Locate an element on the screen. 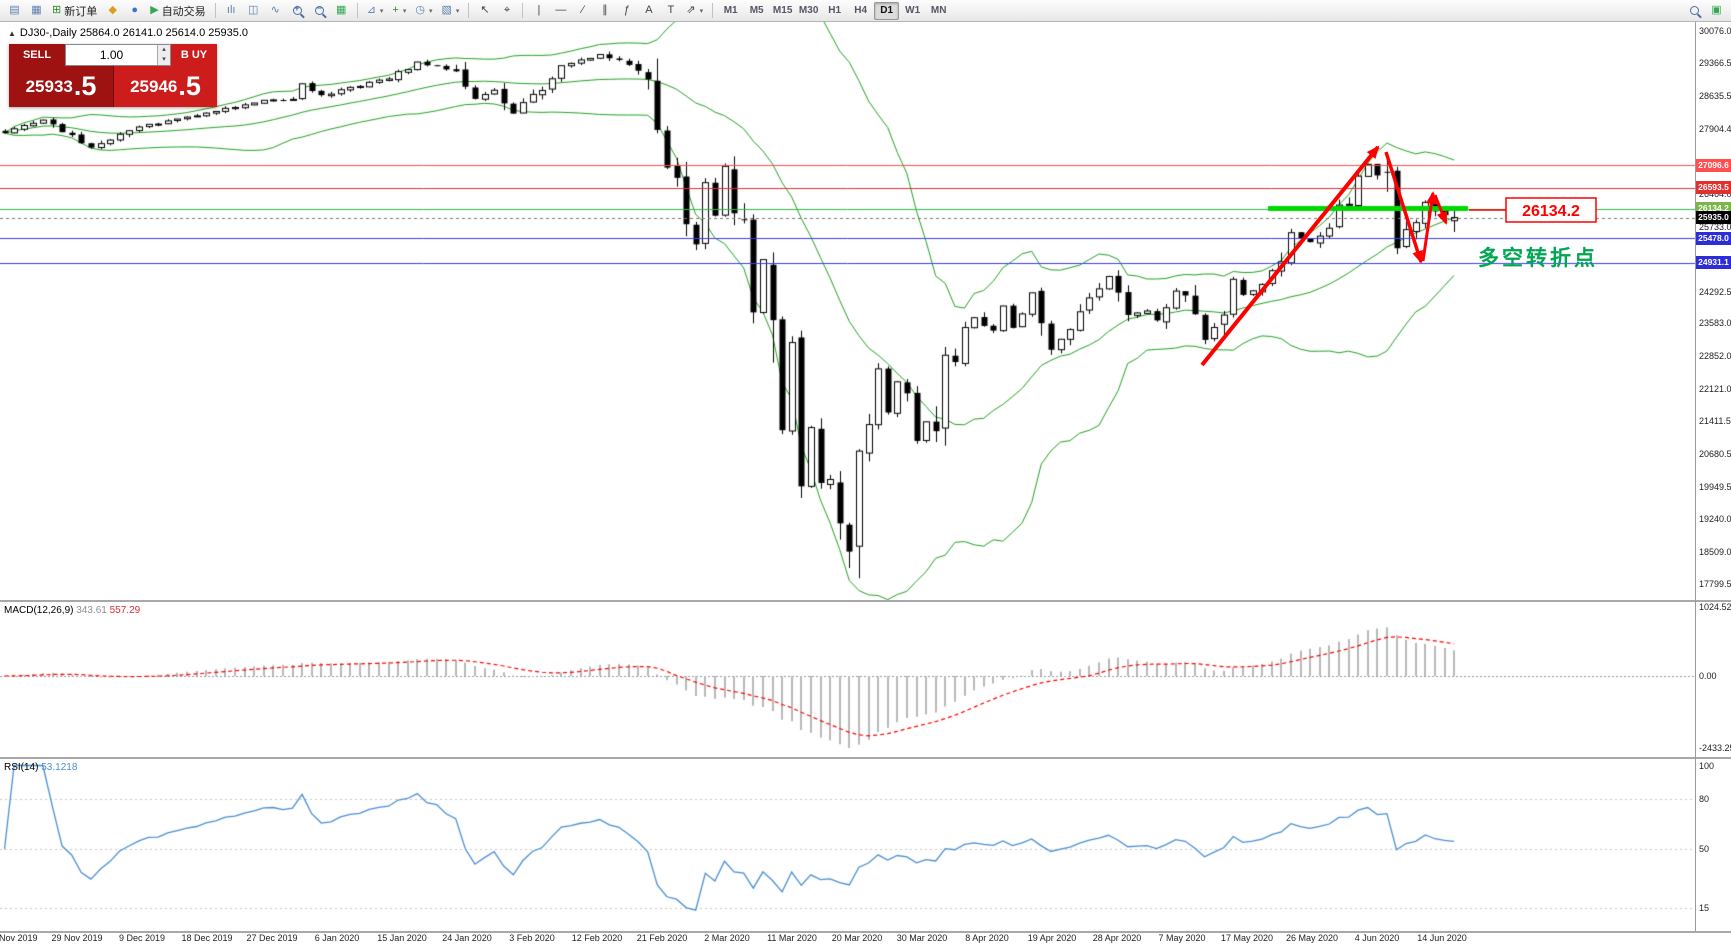 The image size is (1731, 945). one-click-trading-panel: SELL 1.00 ▴ ▾ B UY 25933.5 25946.5 is located at coordinates (113, 75).